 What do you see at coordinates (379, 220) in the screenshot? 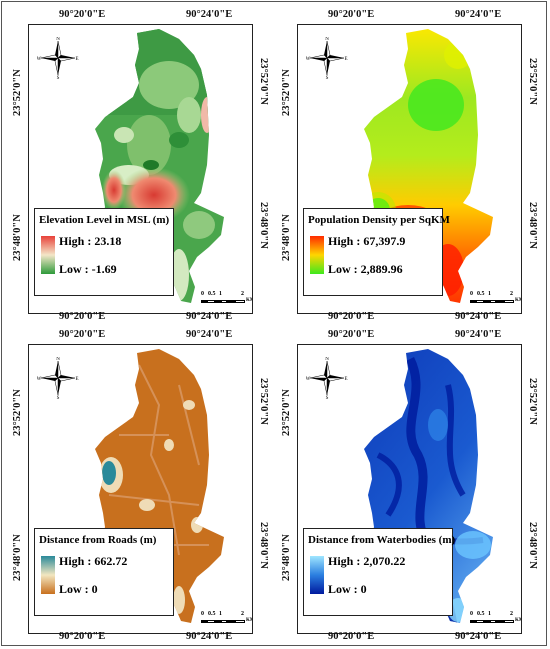
I see `legend-title: Population Density per SqKM` at bounding box center [379, 220].